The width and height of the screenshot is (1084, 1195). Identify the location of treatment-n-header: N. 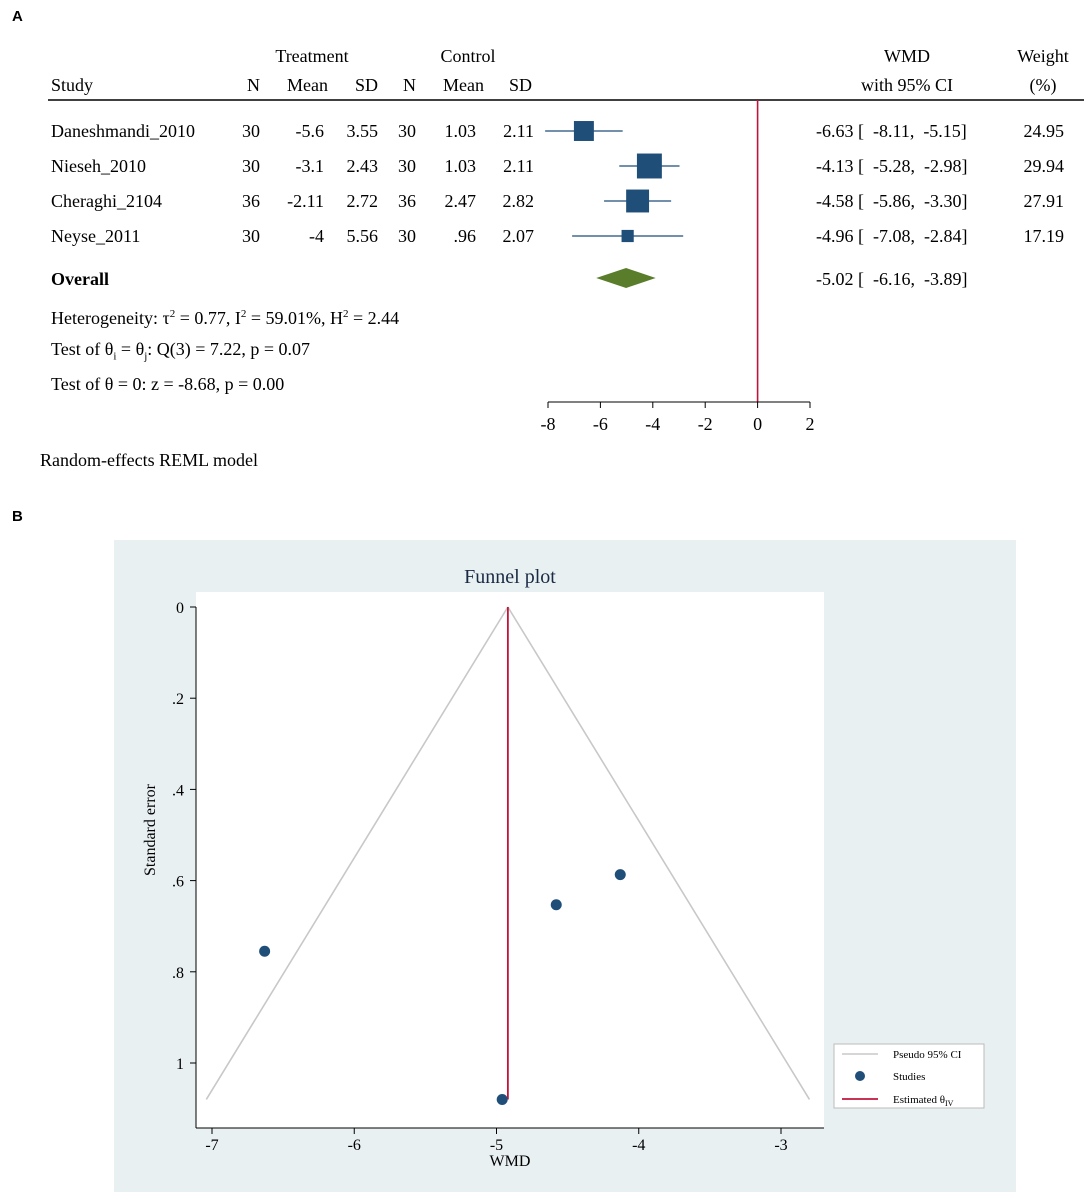
(253, 85).